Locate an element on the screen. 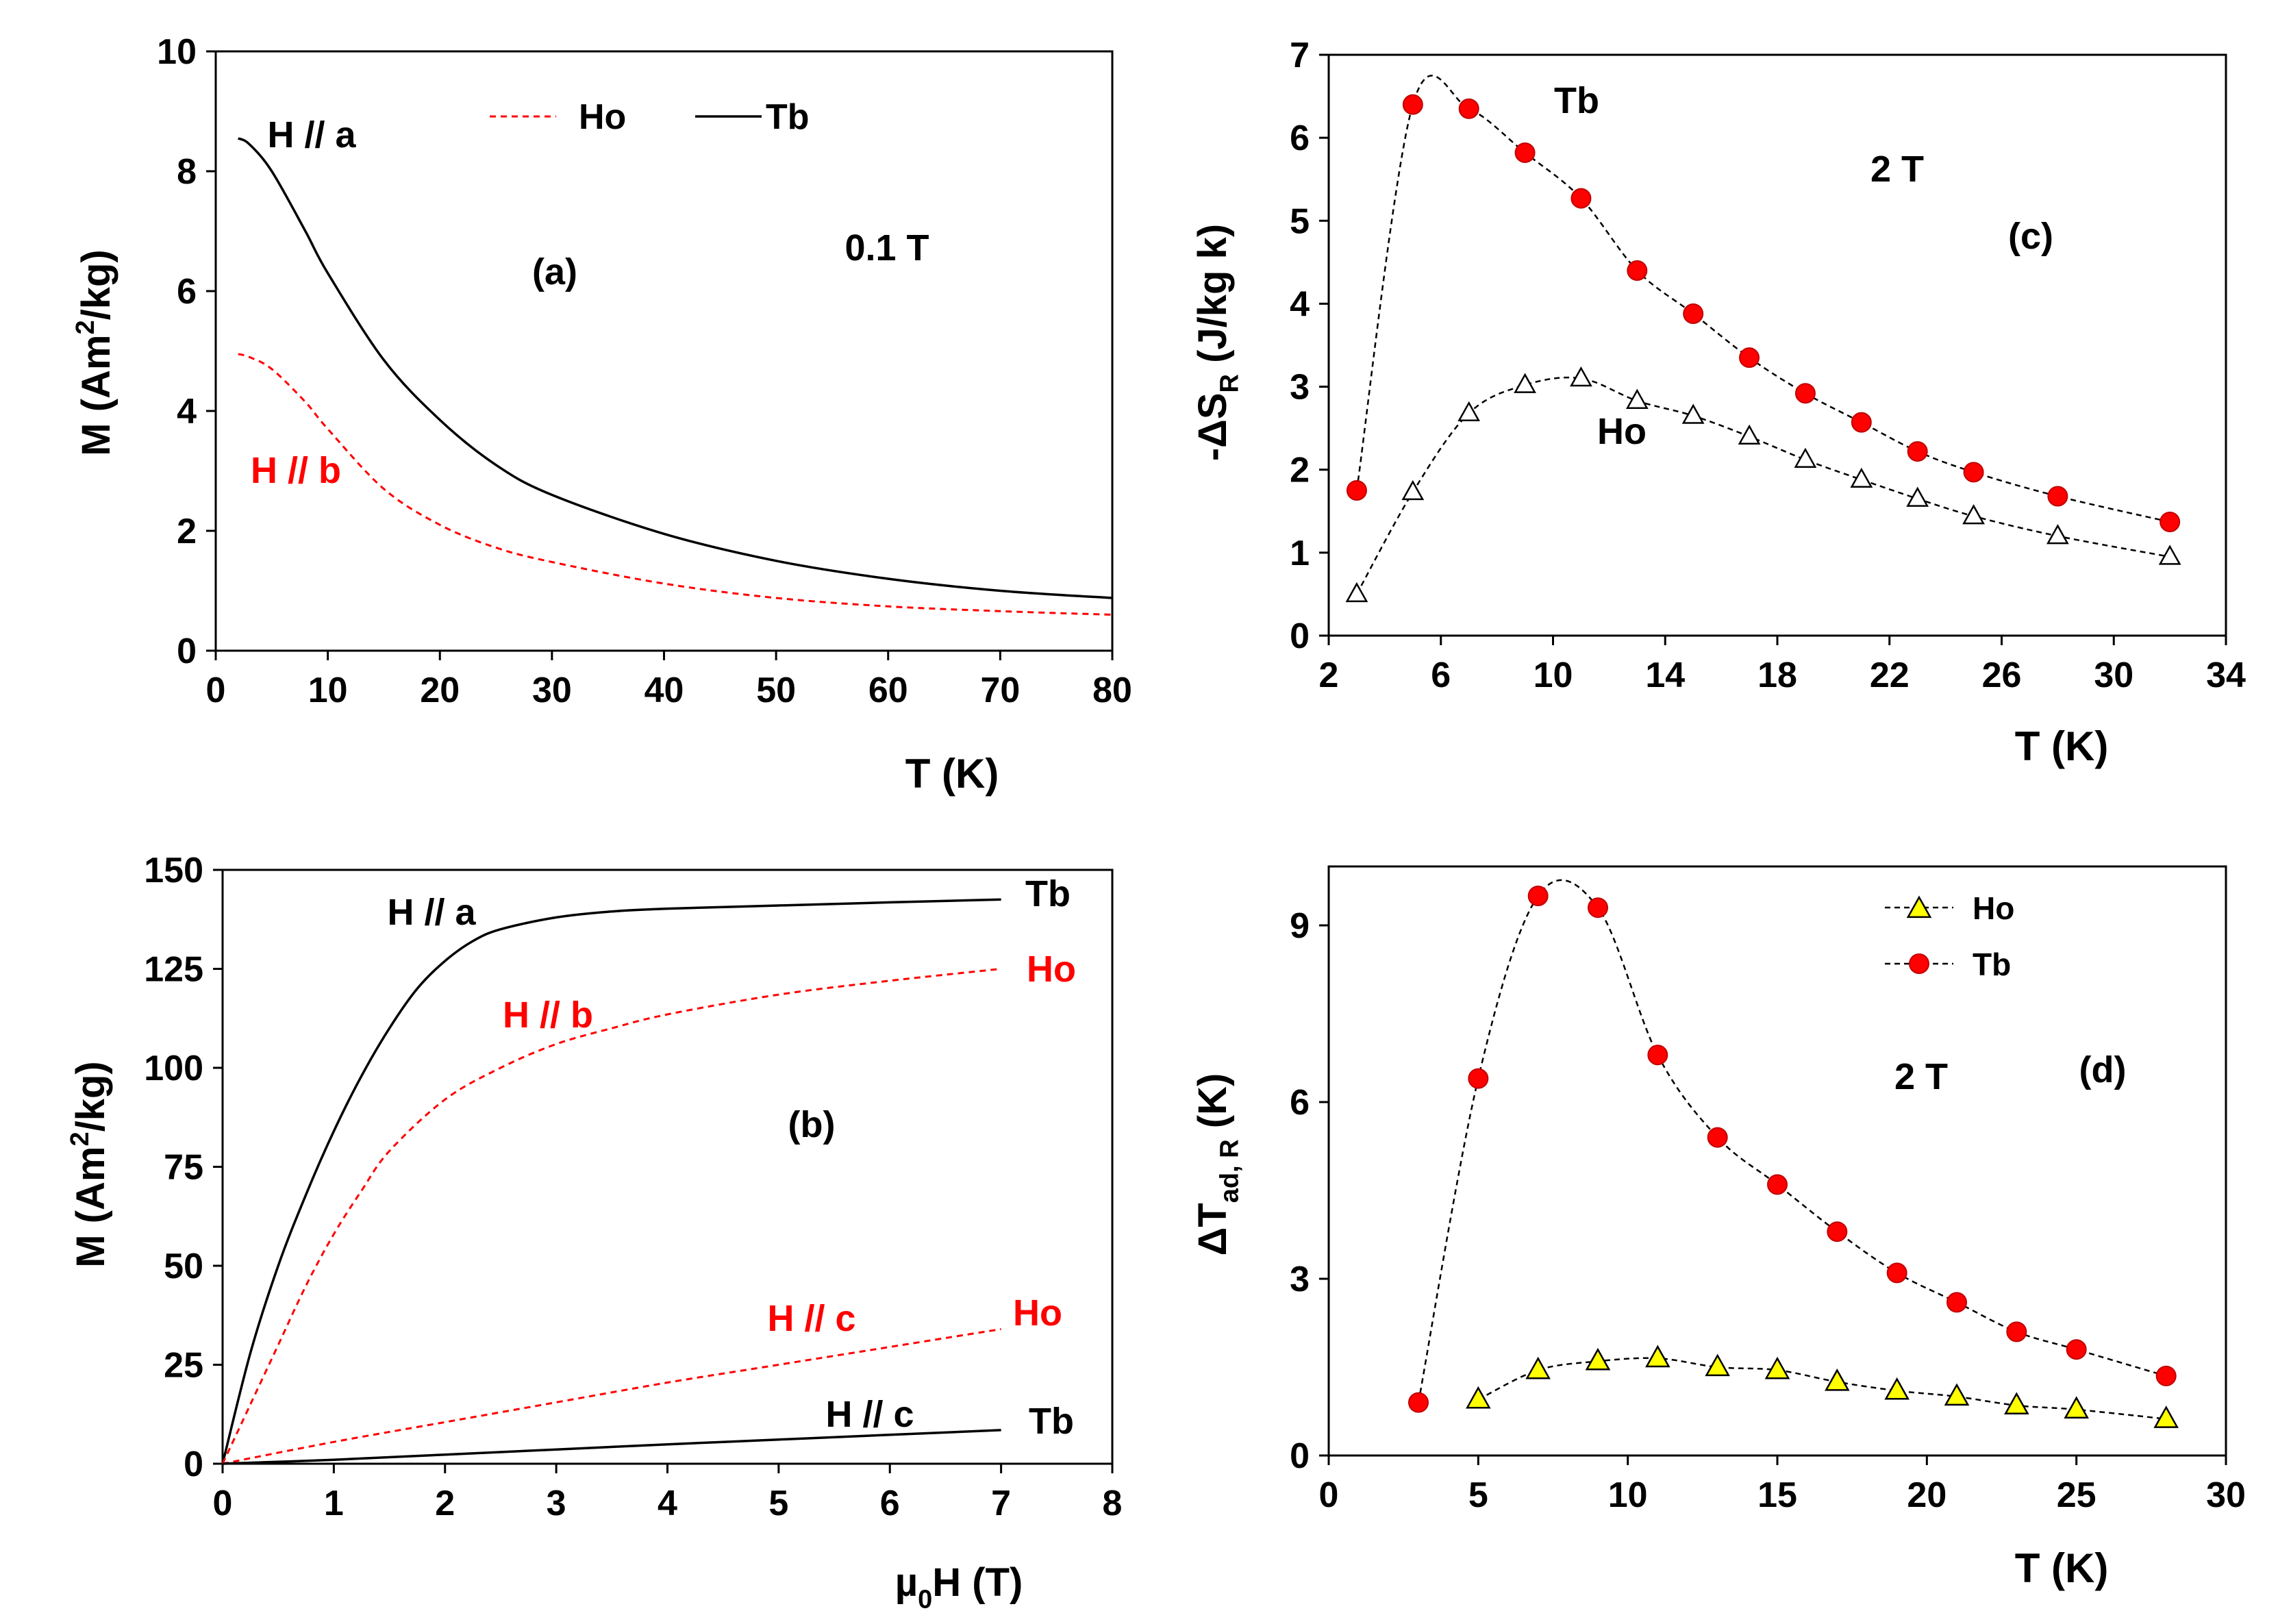  x-tick-label: 80 is located at coordinates (1112, 690).